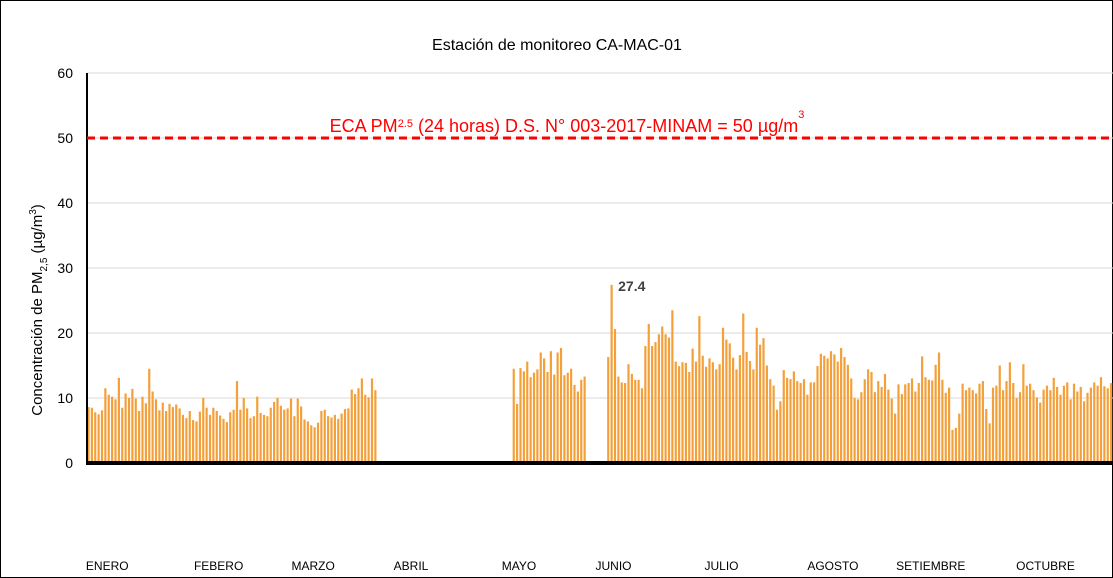 The width and height of the screenshot is (1113, 578). I want to click on y-axis-label-part: (µg/m, so click(37, 236).